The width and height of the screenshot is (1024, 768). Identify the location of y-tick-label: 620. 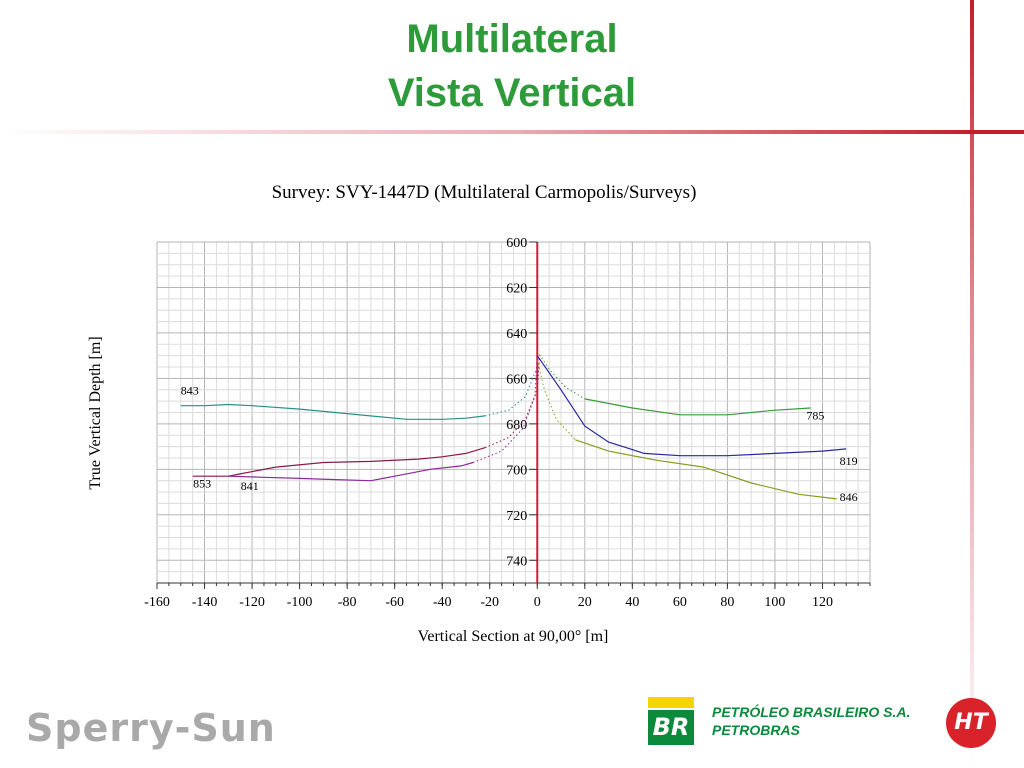
(516, 288).